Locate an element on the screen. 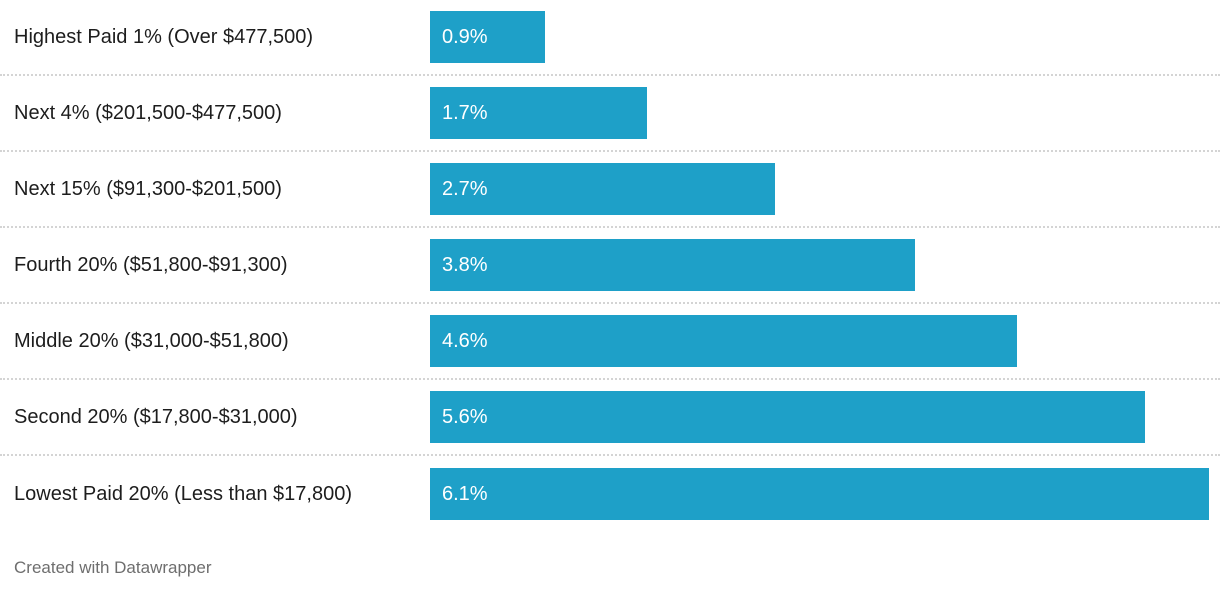 The height and width of the screenshot is (596, 1220). bar-area: 1.7% is located at coordinates (825, 113).